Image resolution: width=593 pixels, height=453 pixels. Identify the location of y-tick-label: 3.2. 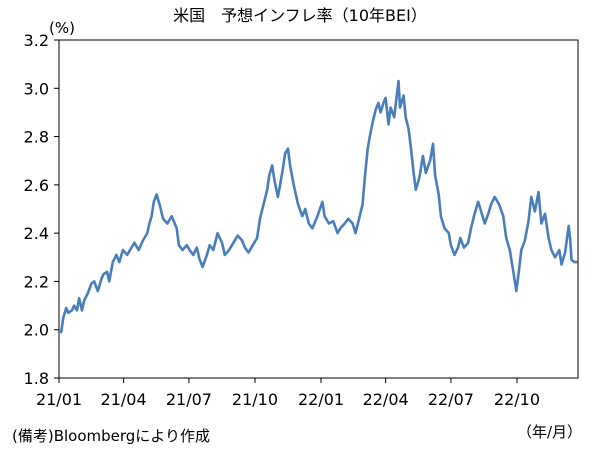
(36, 40).